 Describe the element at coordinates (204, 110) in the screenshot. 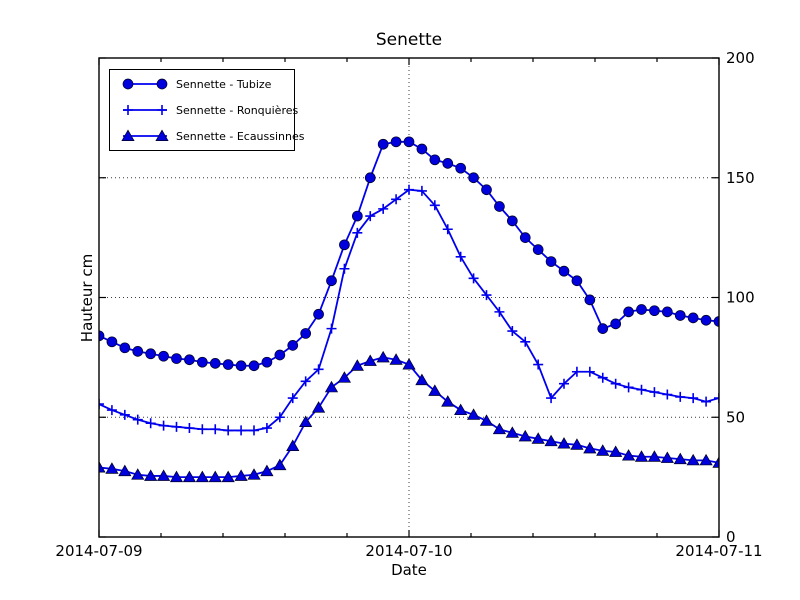

I see `legend-item-sennette-ronquieres: Sennette - Ronquières` at that location.